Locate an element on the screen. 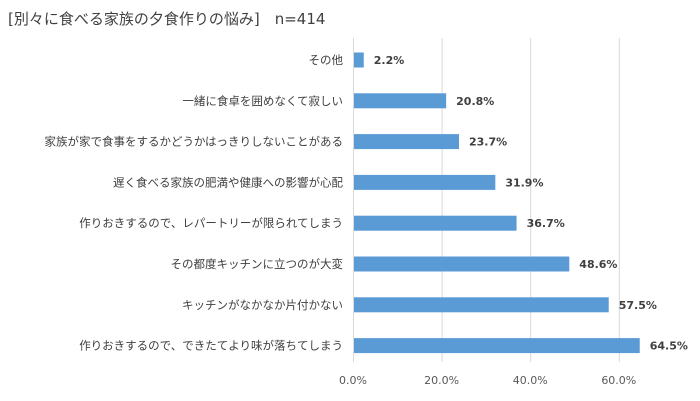  category-label: 作りおきするので、できたてより味が落ちてしまう is located at coordinates (211, 346).